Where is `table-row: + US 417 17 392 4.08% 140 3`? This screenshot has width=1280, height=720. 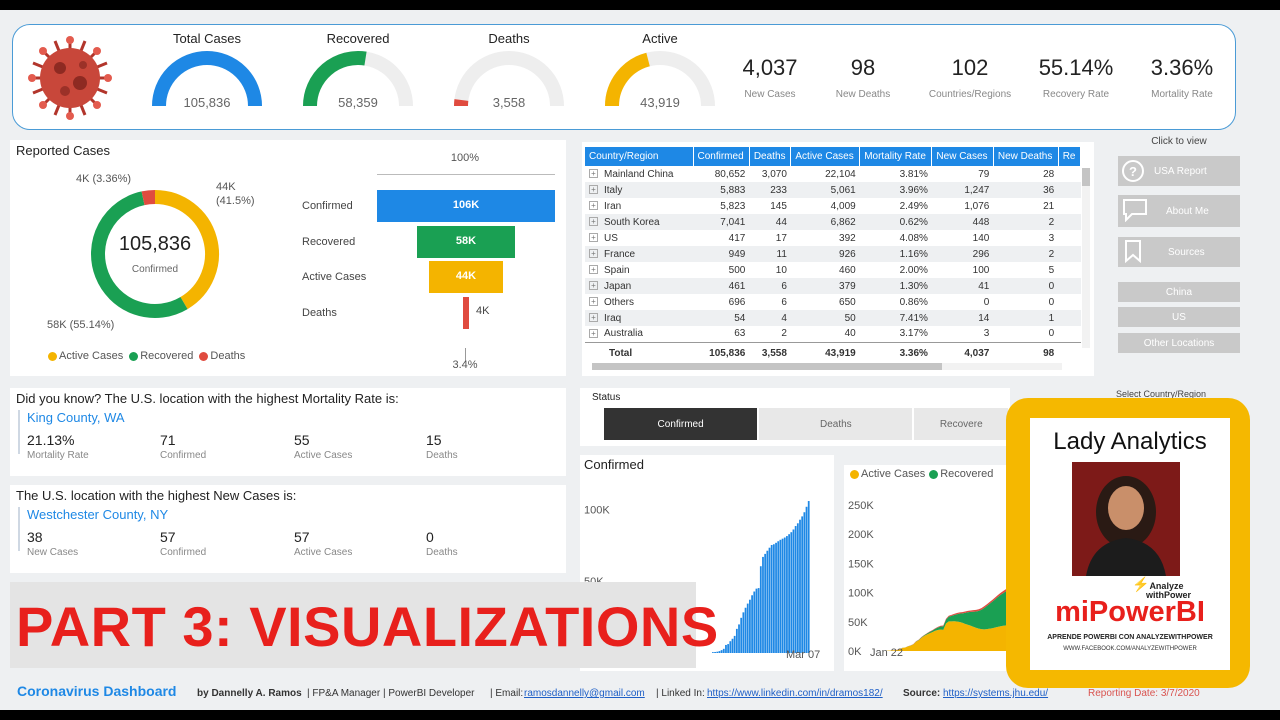 table-row: + US 417 17 392 4.08% 140 3 is located at coordinates (833, 238).